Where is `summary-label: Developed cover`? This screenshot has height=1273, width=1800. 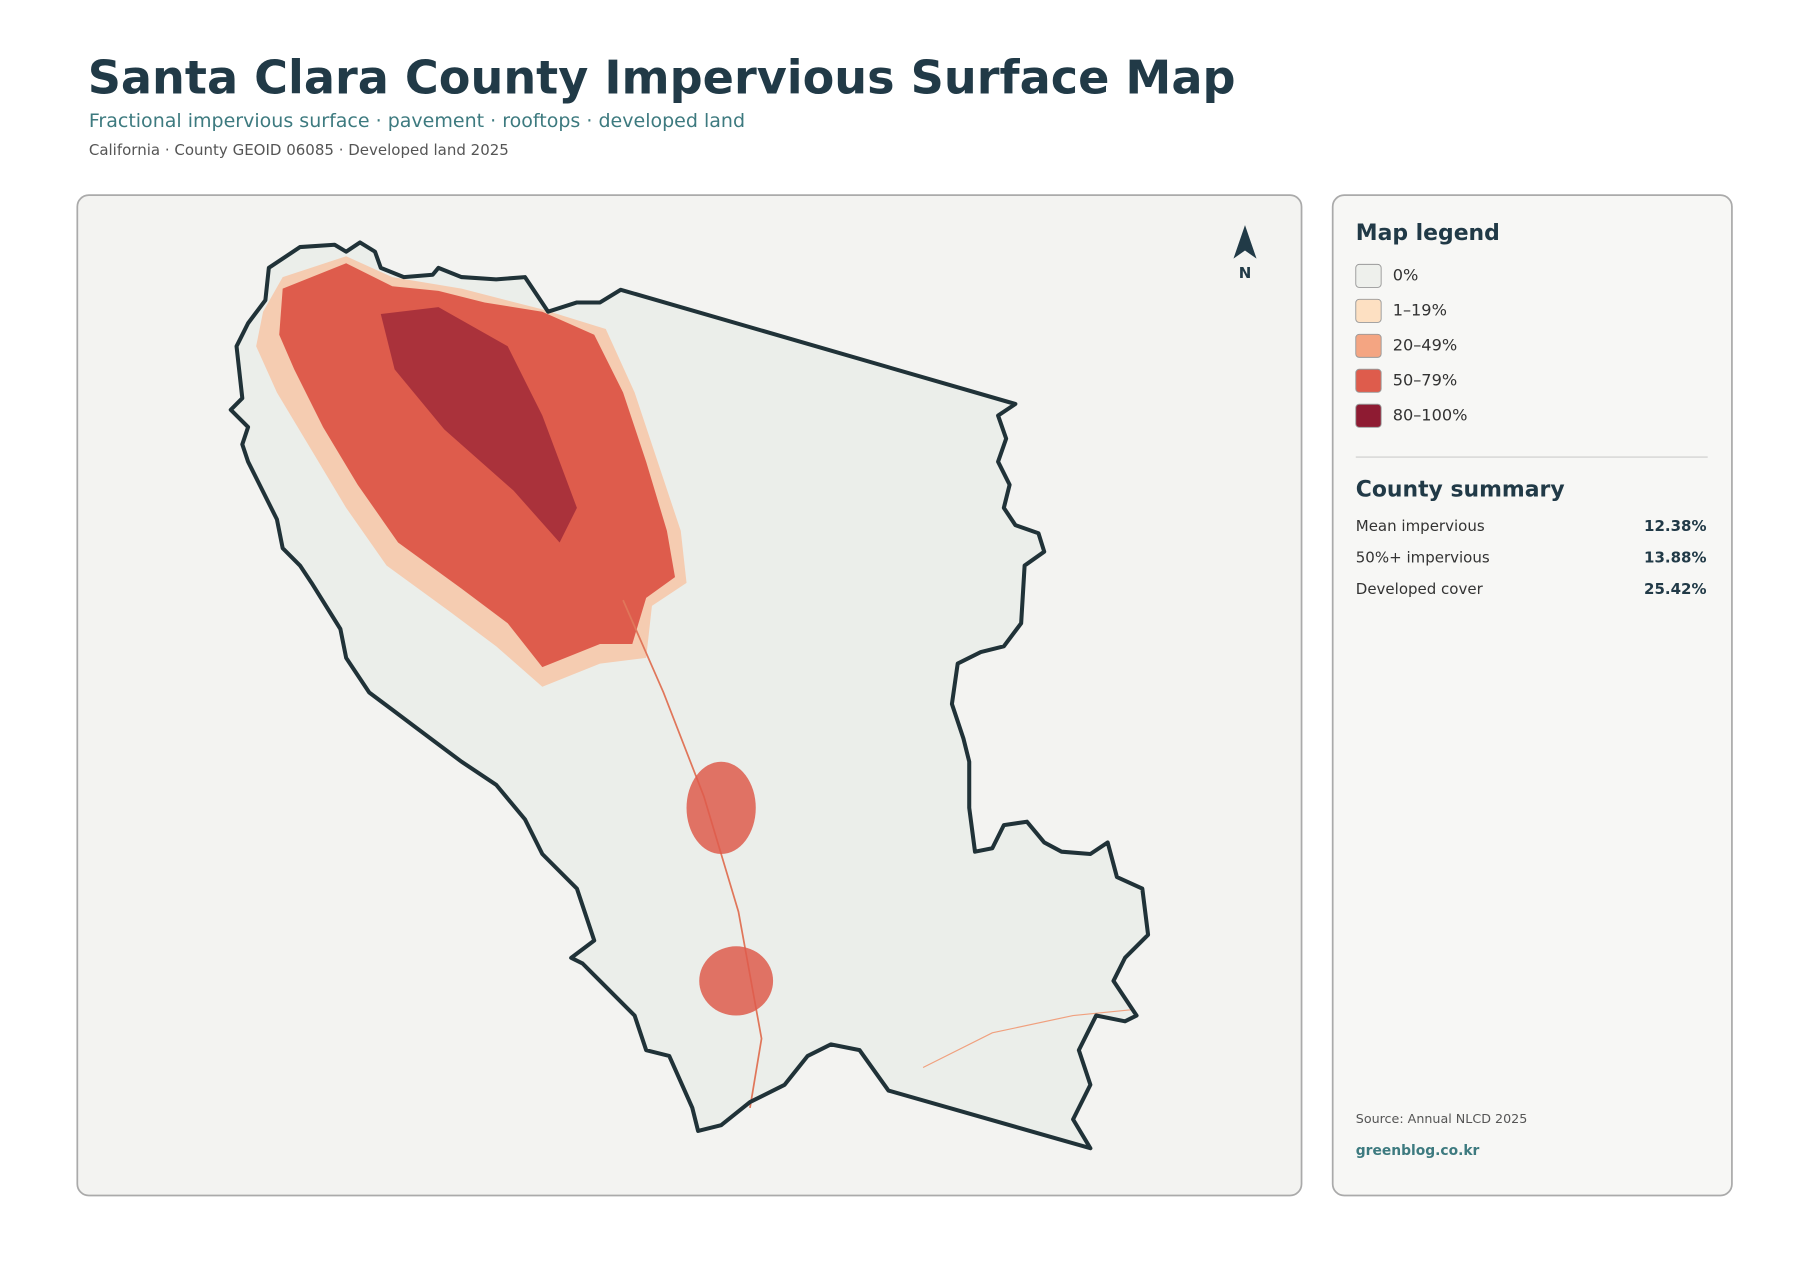 summary-label: Developed cover is located at coordinates (1420, 589).